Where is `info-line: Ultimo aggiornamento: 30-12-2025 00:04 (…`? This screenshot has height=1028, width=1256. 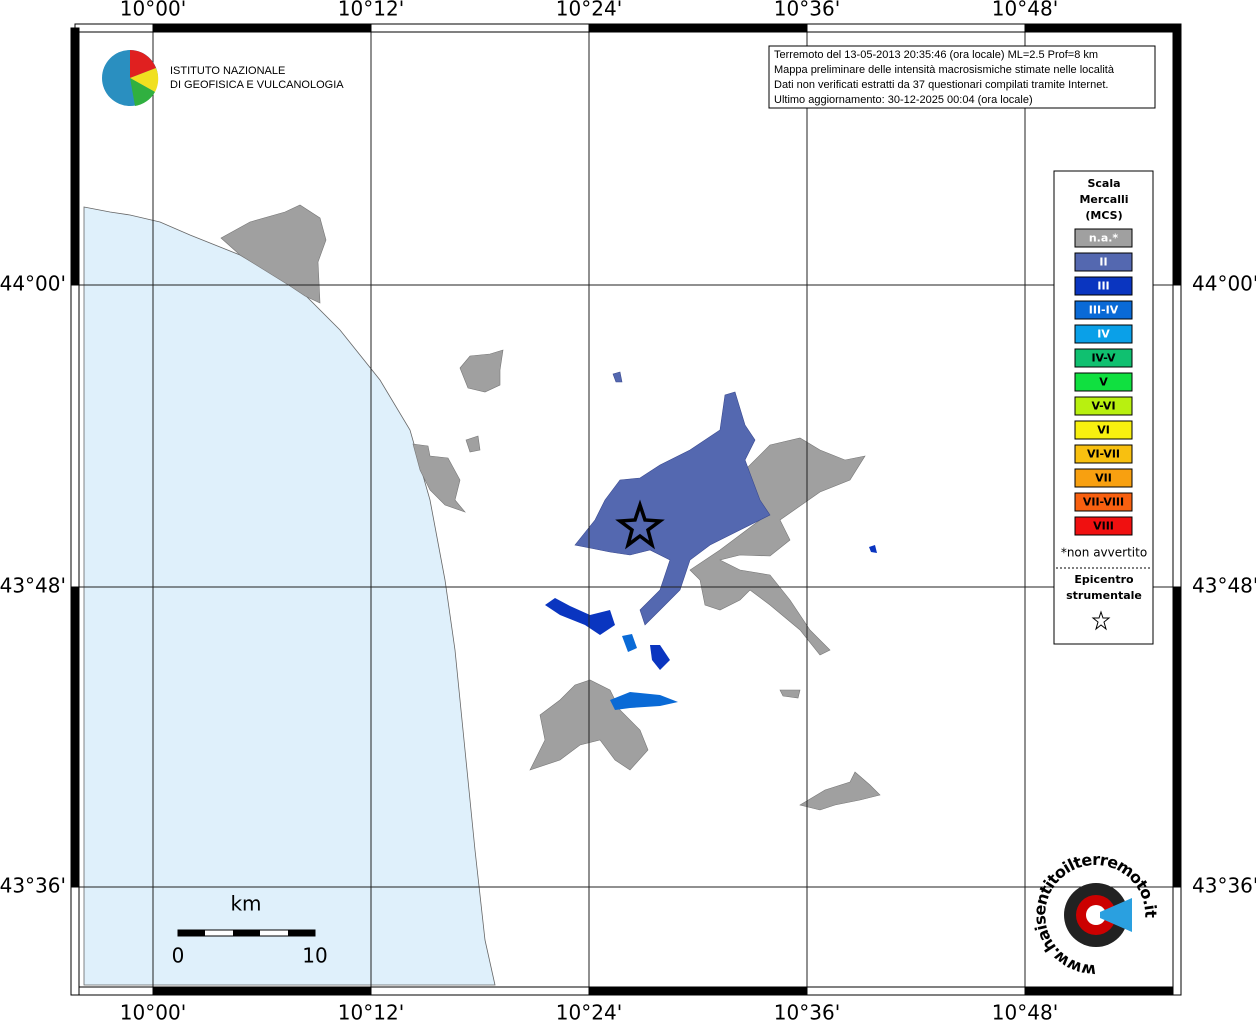 info-line: Ultimo aggiornamento: 30-12-2025 00:04 (… is located at coordinates (903, 100).